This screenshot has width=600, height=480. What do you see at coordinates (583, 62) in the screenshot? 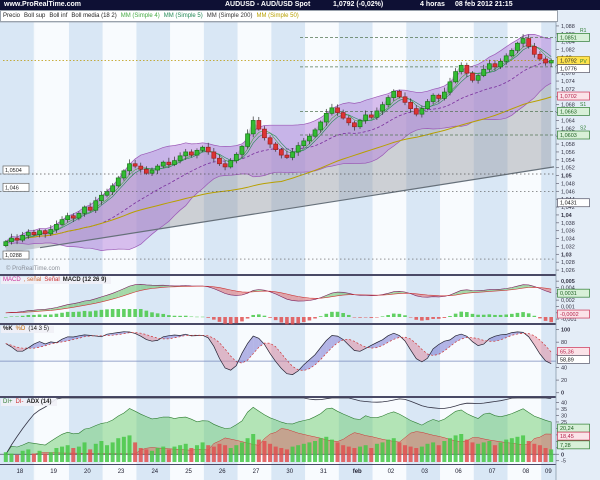
I see `pivot-tag: PV` at bounding box center [583, 62].